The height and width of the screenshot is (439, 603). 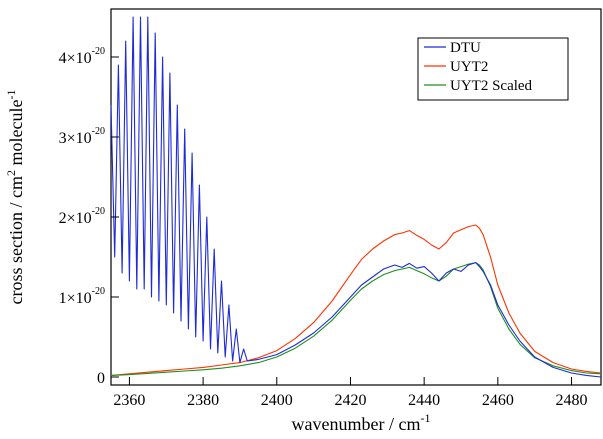 I want to click on x-axis-label: wavenumber / cm-1, so click(x=361, y=422).